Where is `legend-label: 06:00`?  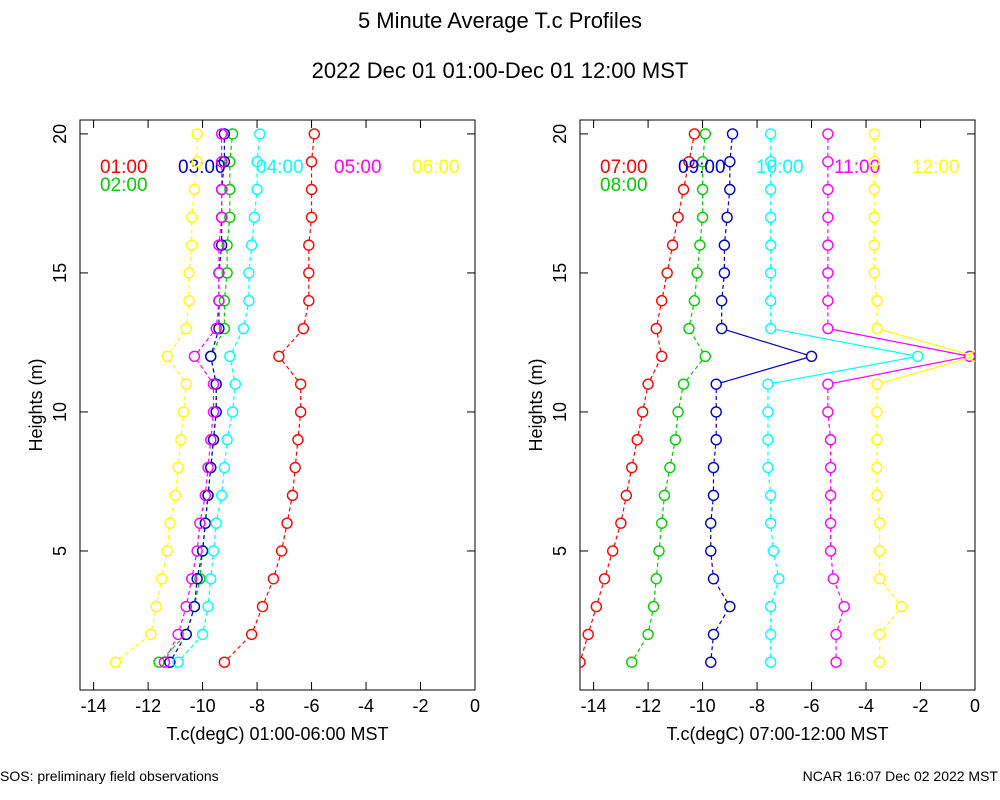 legend-label: 06:00 is located at coordinates (436, 167).